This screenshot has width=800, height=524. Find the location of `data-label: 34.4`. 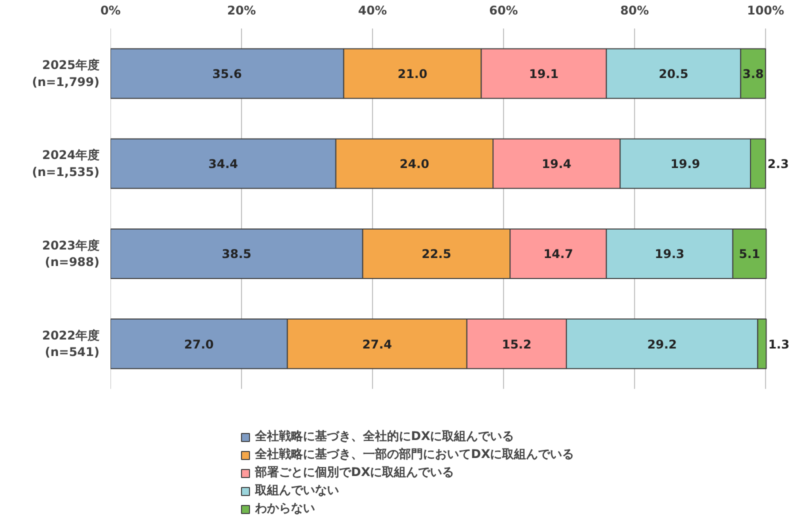

data-label: 34.4 is located at coordinates (223, 164).